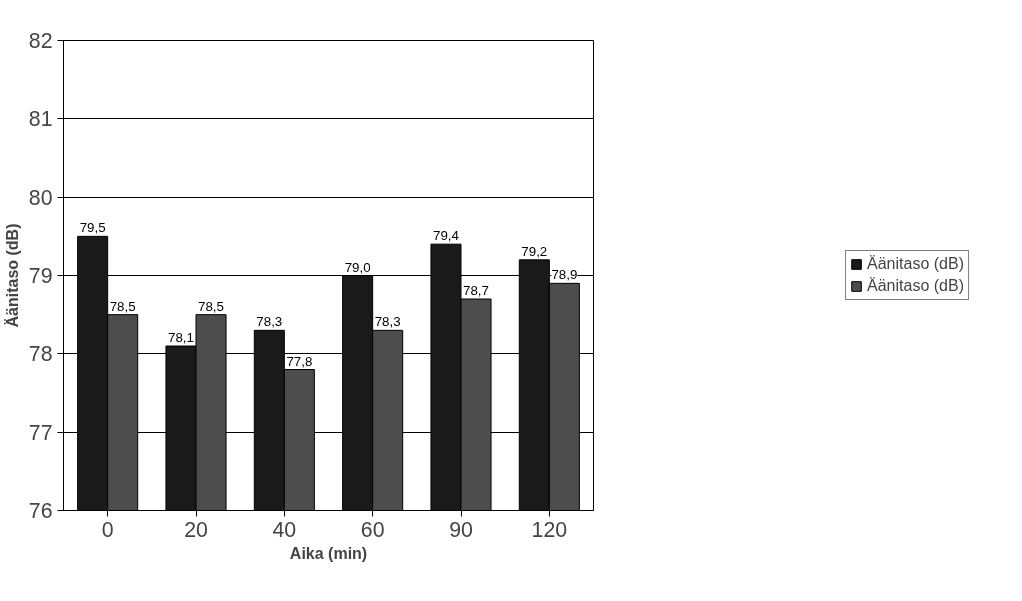  I want to click on x-tick-label: 60, so click(372, 529).